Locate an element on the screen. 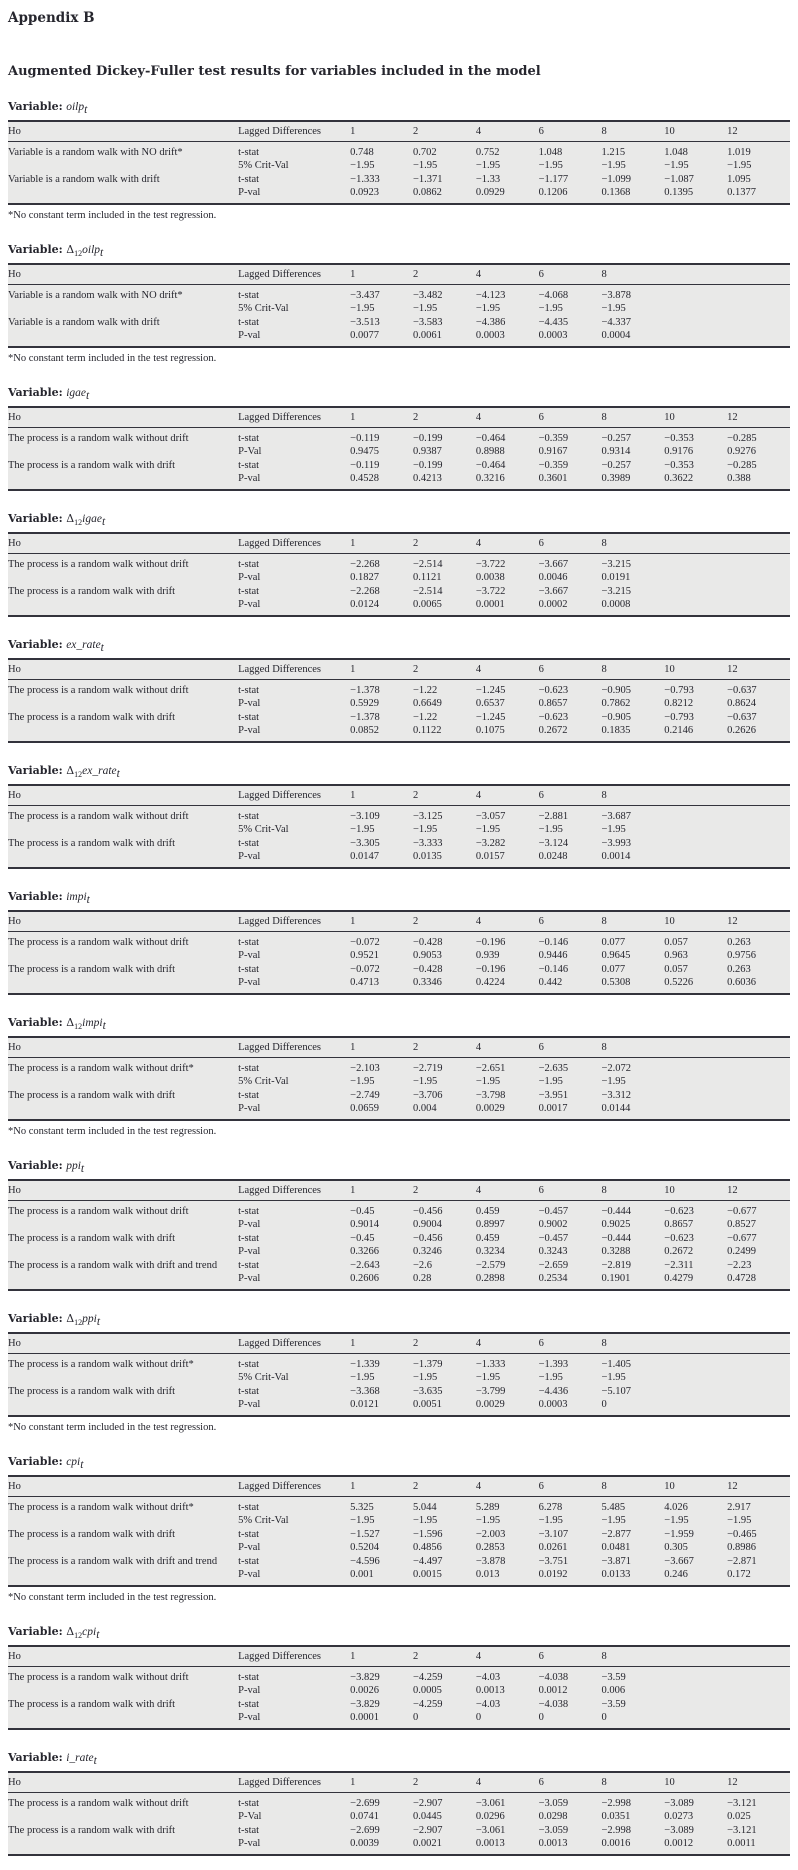  value-cell: −4.497 is located at coordinates (427, 1561).